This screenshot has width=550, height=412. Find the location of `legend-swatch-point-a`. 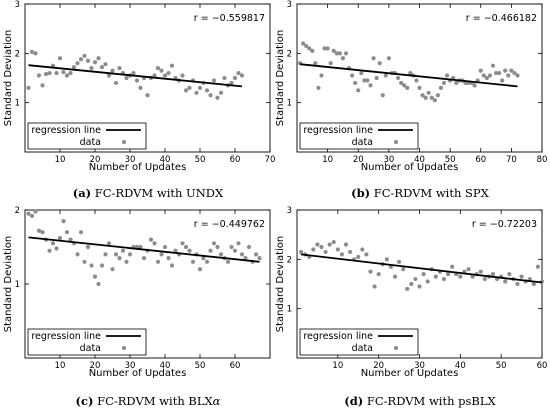

legend-swatch-point-a is located at coordinates (124, 142).